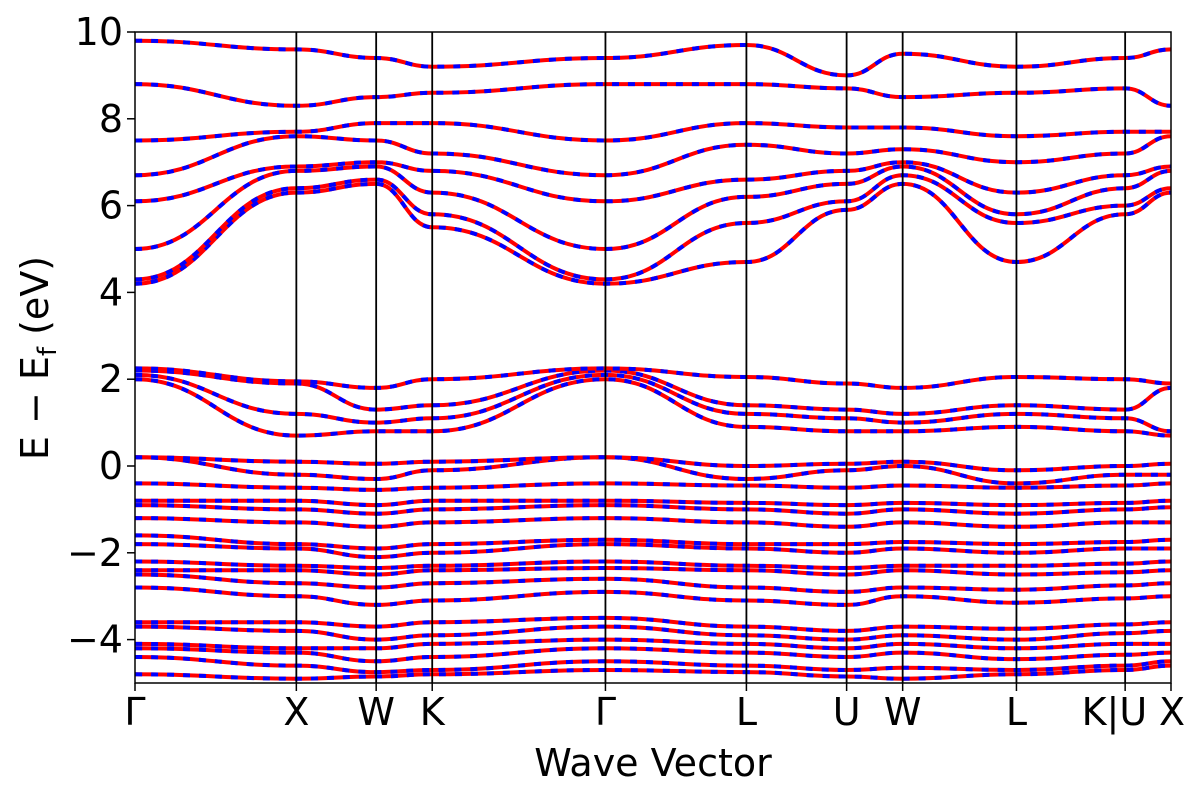  I want to click on y-tick-label: 4, so click(111, 292).